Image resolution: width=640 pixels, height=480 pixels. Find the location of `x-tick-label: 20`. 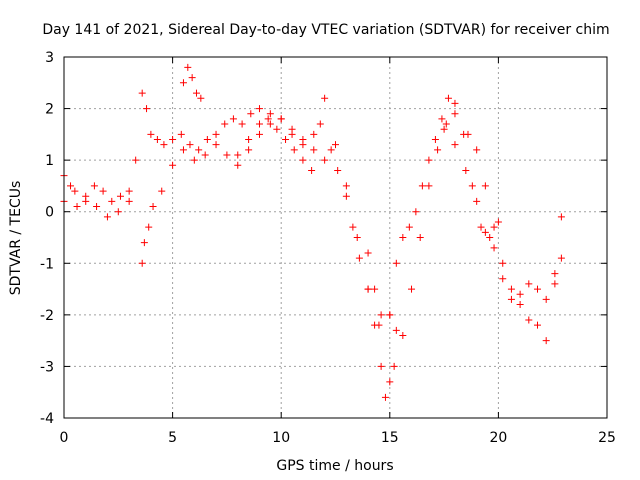

x-tick-label: 20 is located at coordinates (498, 438).